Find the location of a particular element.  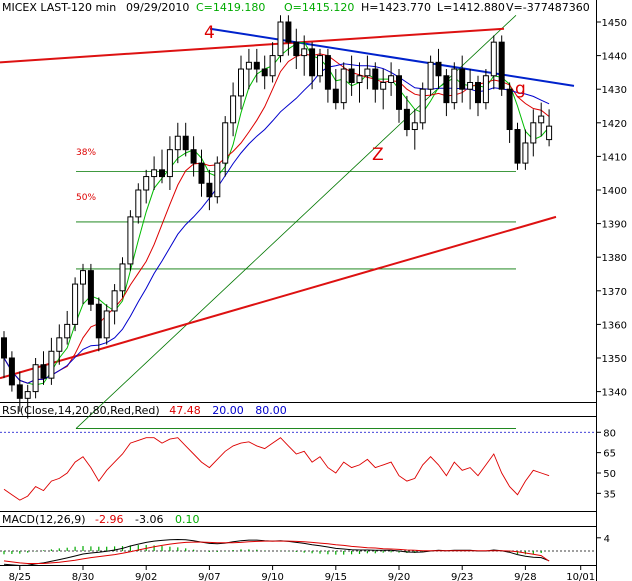

macd-signal-line is located at coordinates (276, 552).